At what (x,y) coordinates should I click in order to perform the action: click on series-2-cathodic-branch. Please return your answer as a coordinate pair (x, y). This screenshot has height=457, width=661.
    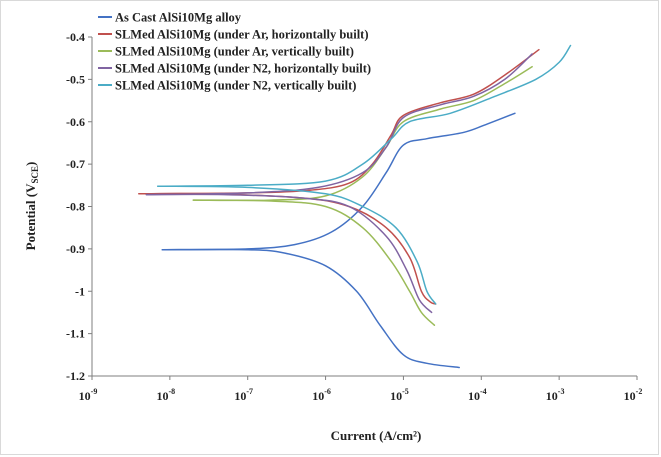
    Looking at the image, I should click on (287, 248).